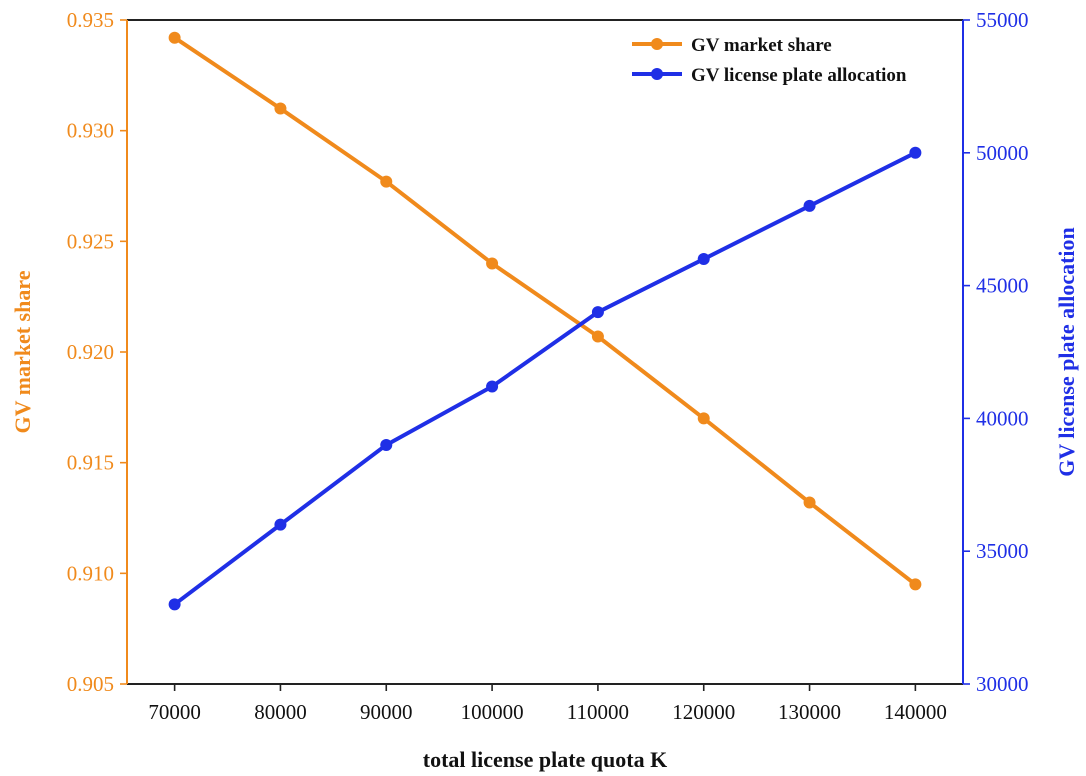 Image resolution: width=1086 pixels, height=776 pixels. What do you see at coordinates (657, 44) in the screenshot?
I see `legend-market-share-marker` at bounding box center [657, 44].